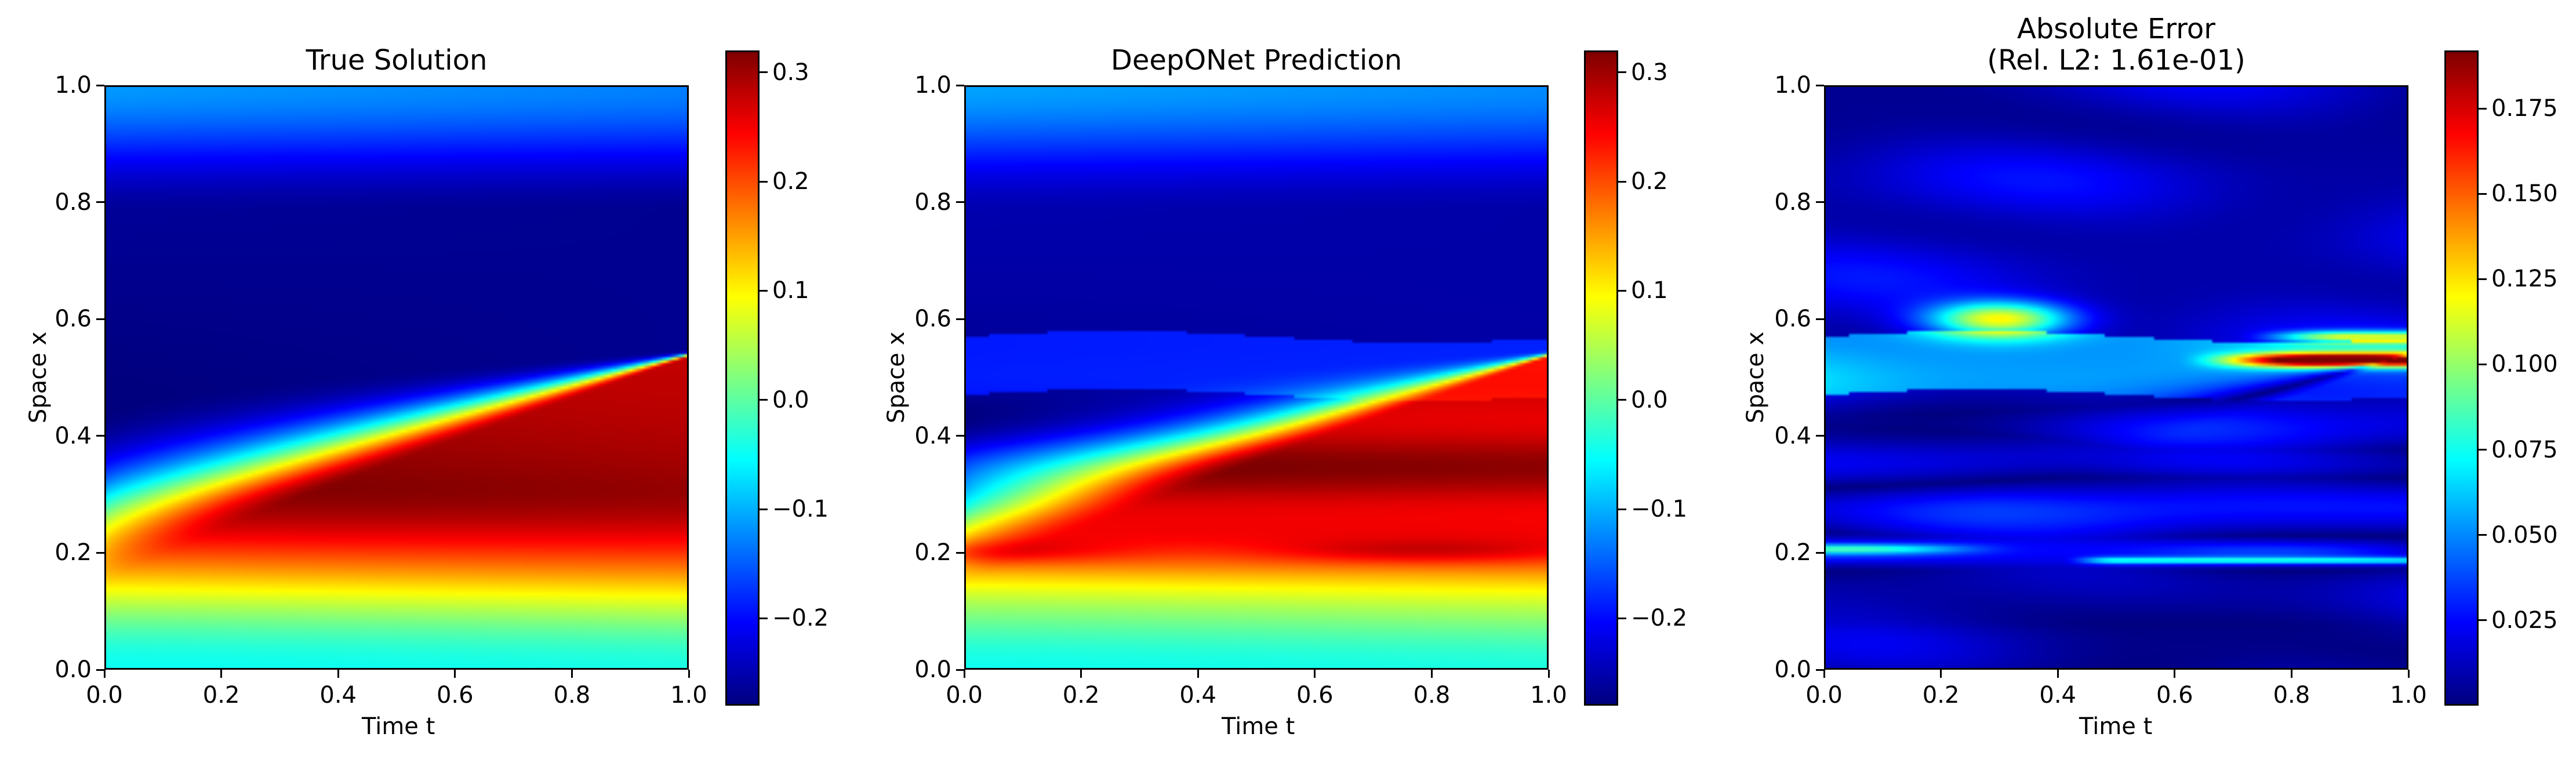 Image resolution: width=2576 pixels, height=759 pixels. What do you see at coordinates (397, 61) in the screenshot?
I see `chart-title: True Solution` at bounding box center [397, 61].